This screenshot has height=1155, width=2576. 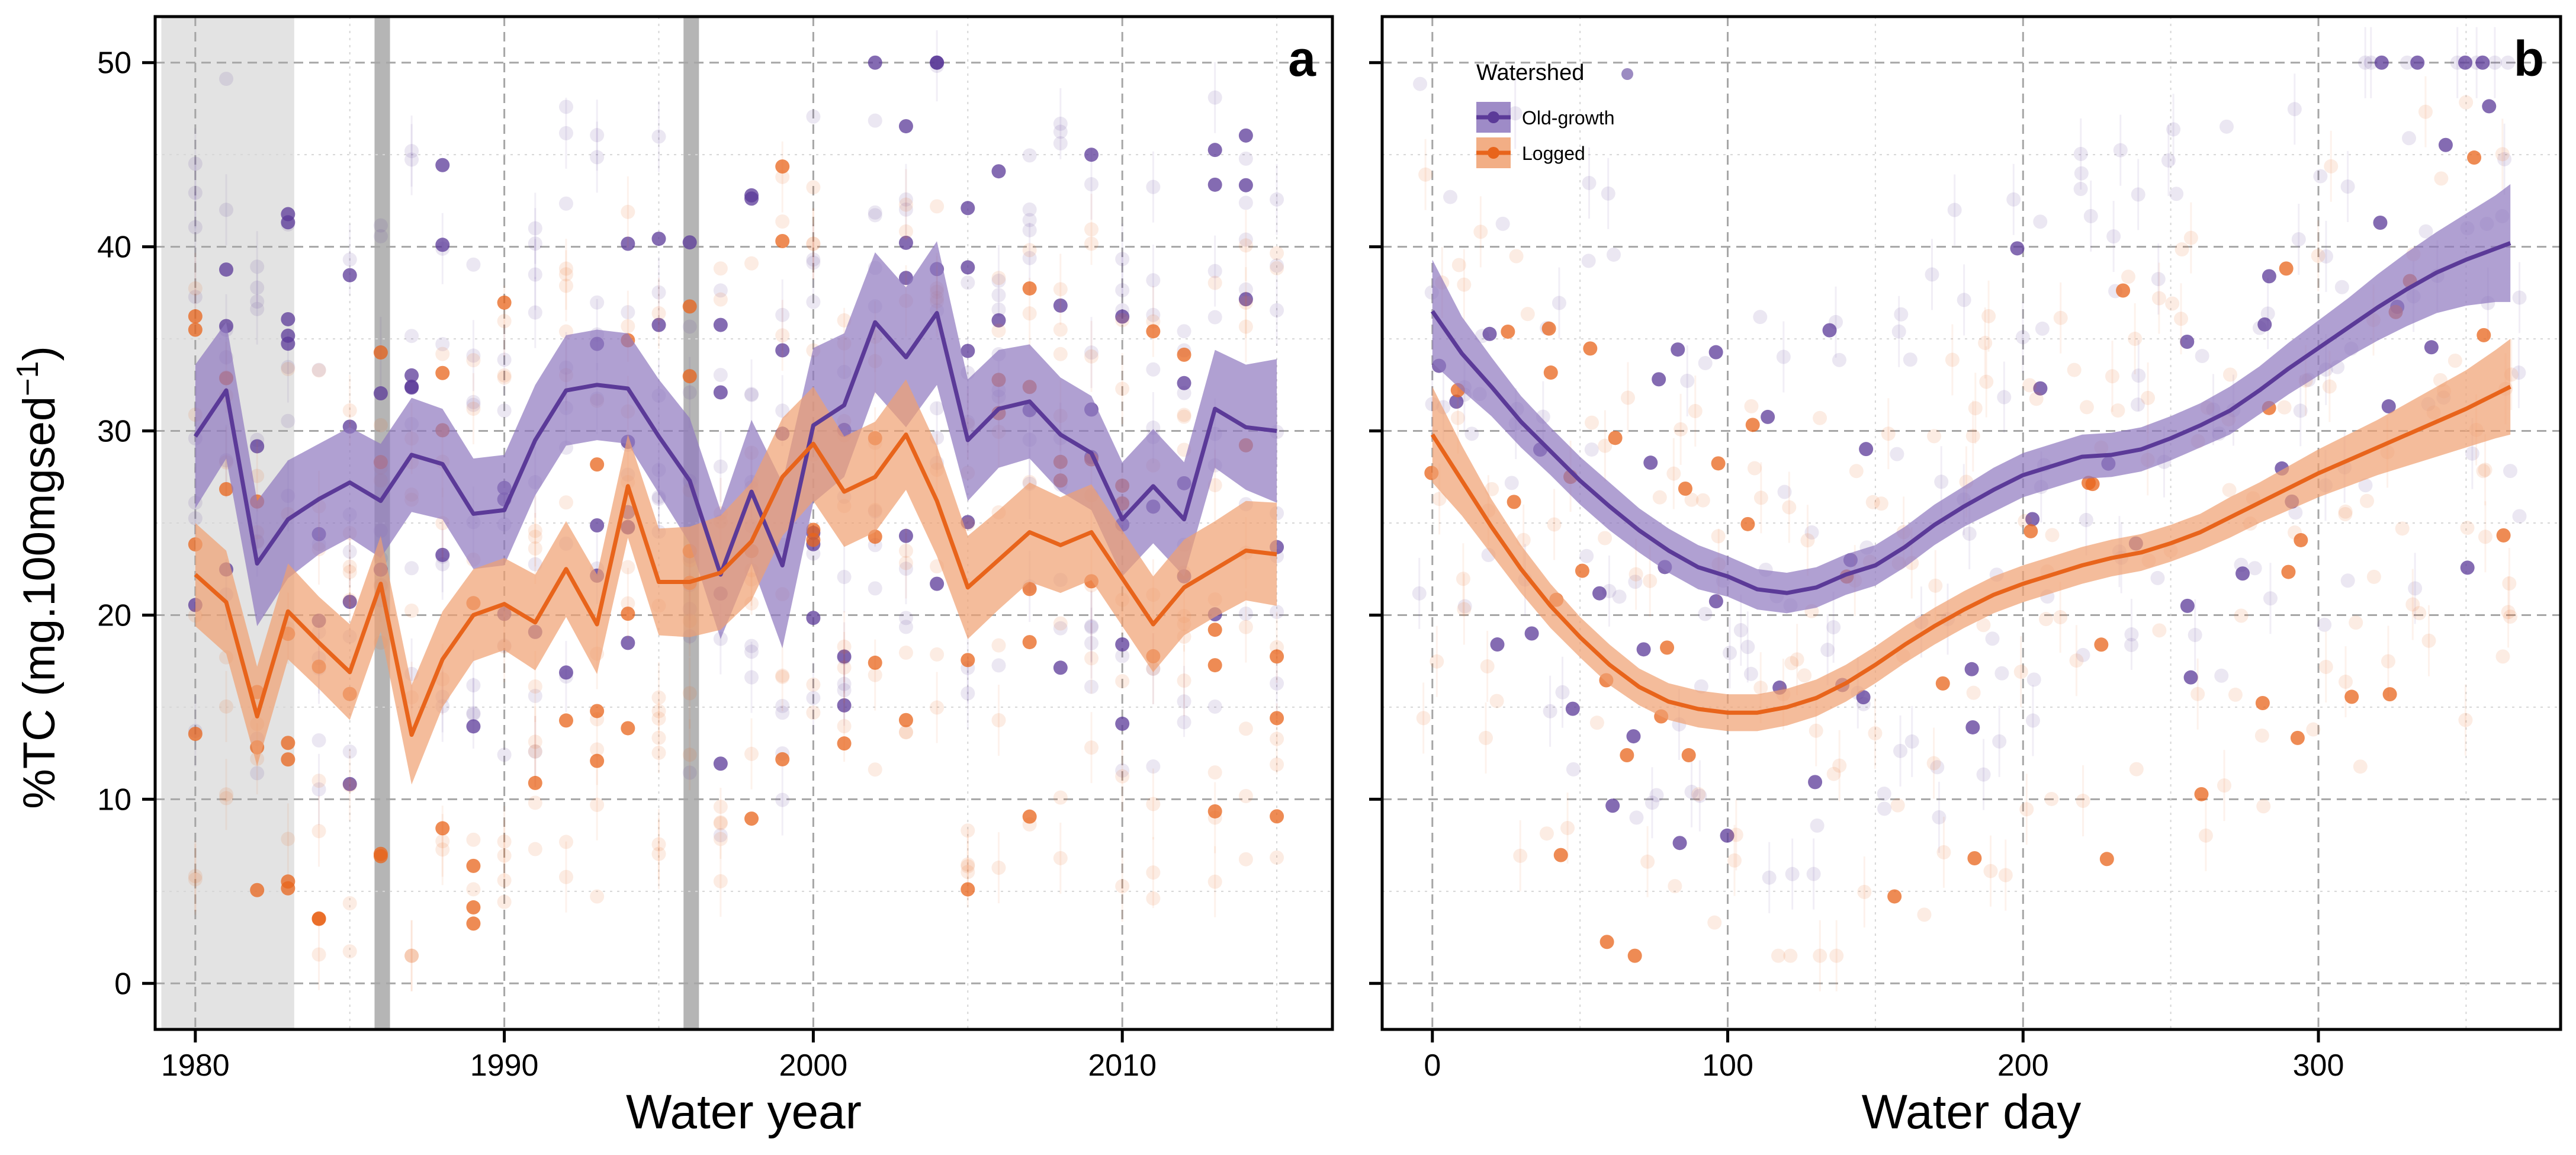 I want to click on x-tick-label: 2010, so click(x=1122, y=1065).